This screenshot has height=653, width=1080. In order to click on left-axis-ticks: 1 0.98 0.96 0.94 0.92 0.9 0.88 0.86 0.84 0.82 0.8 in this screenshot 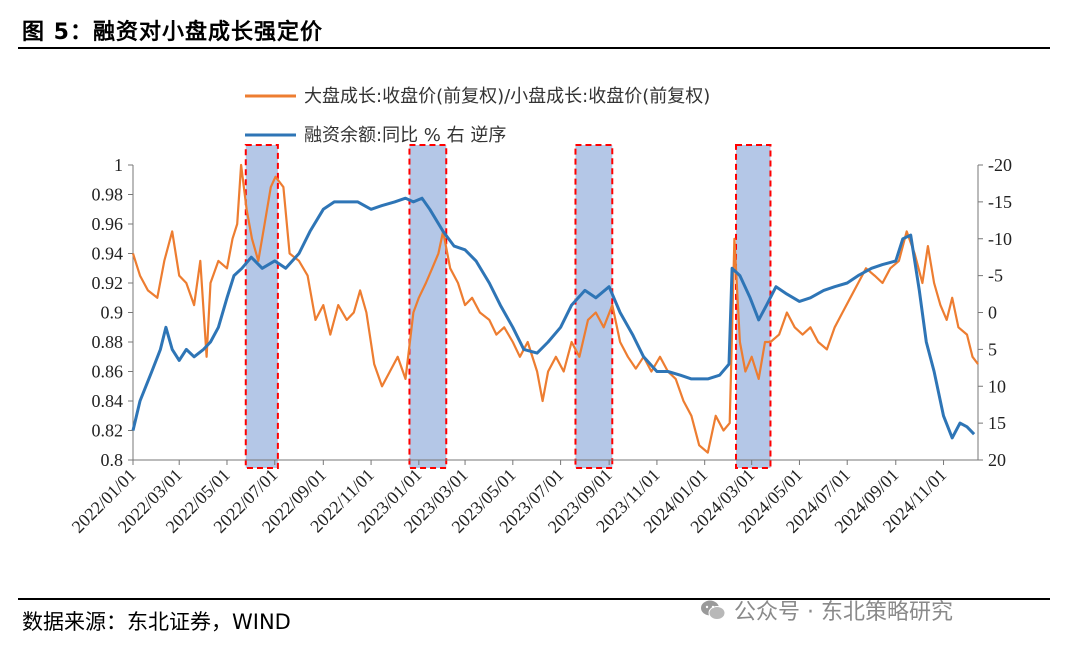, I will do `click(112, 312)`.